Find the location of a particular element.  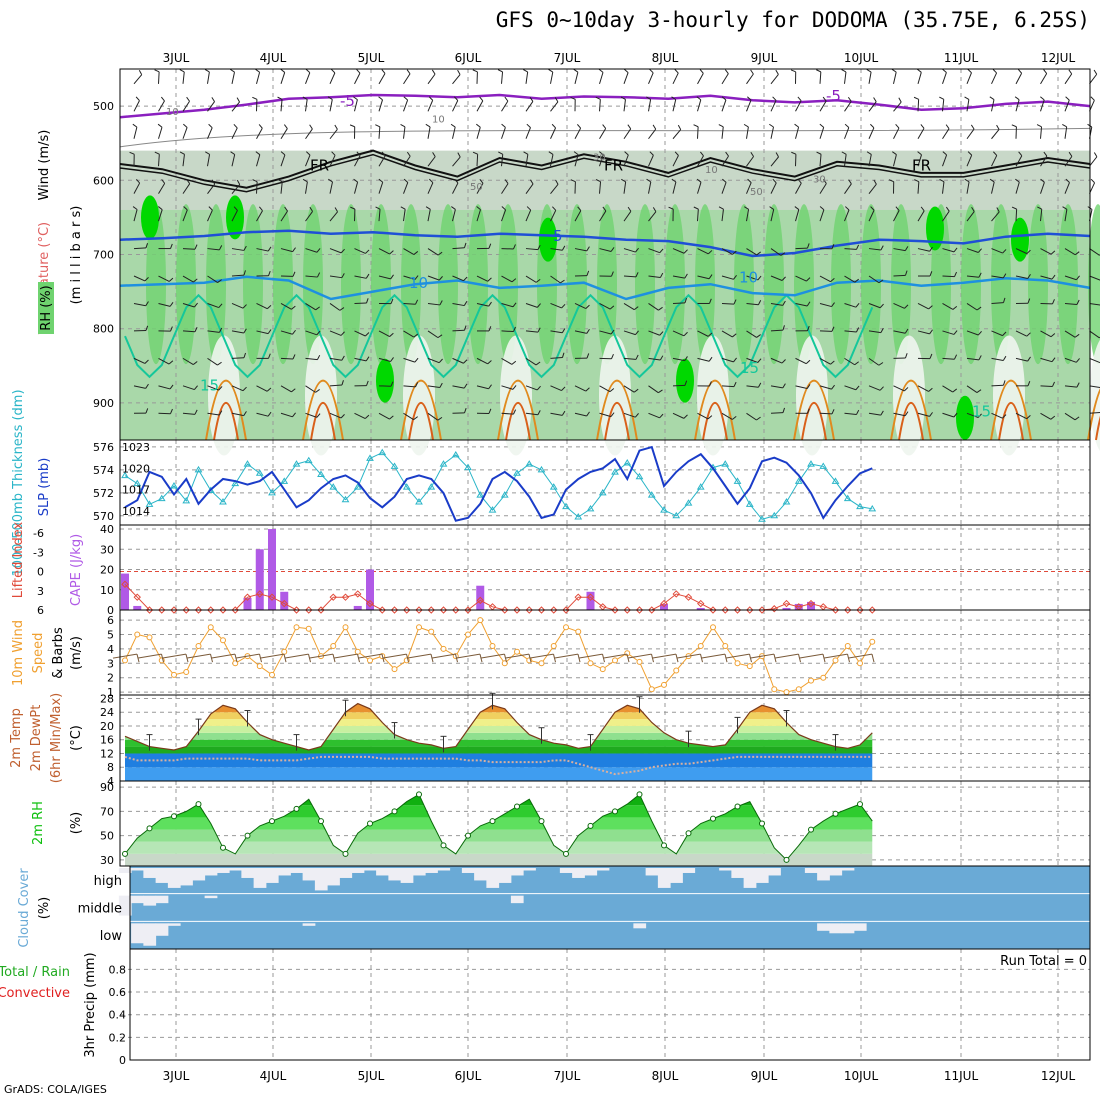

ylabel-barbs: & Barbs is located at coordinates (58, 653).